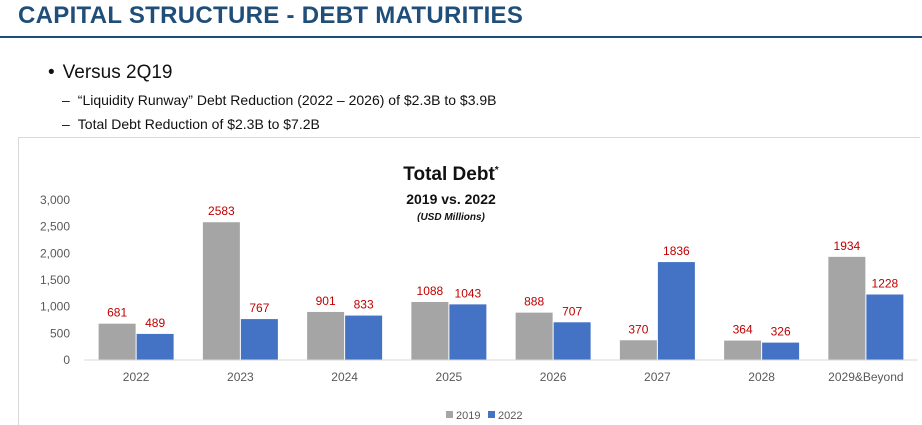 The image size is (922, 425). I want to click on data-label-2019: 681, so click(117, 313).